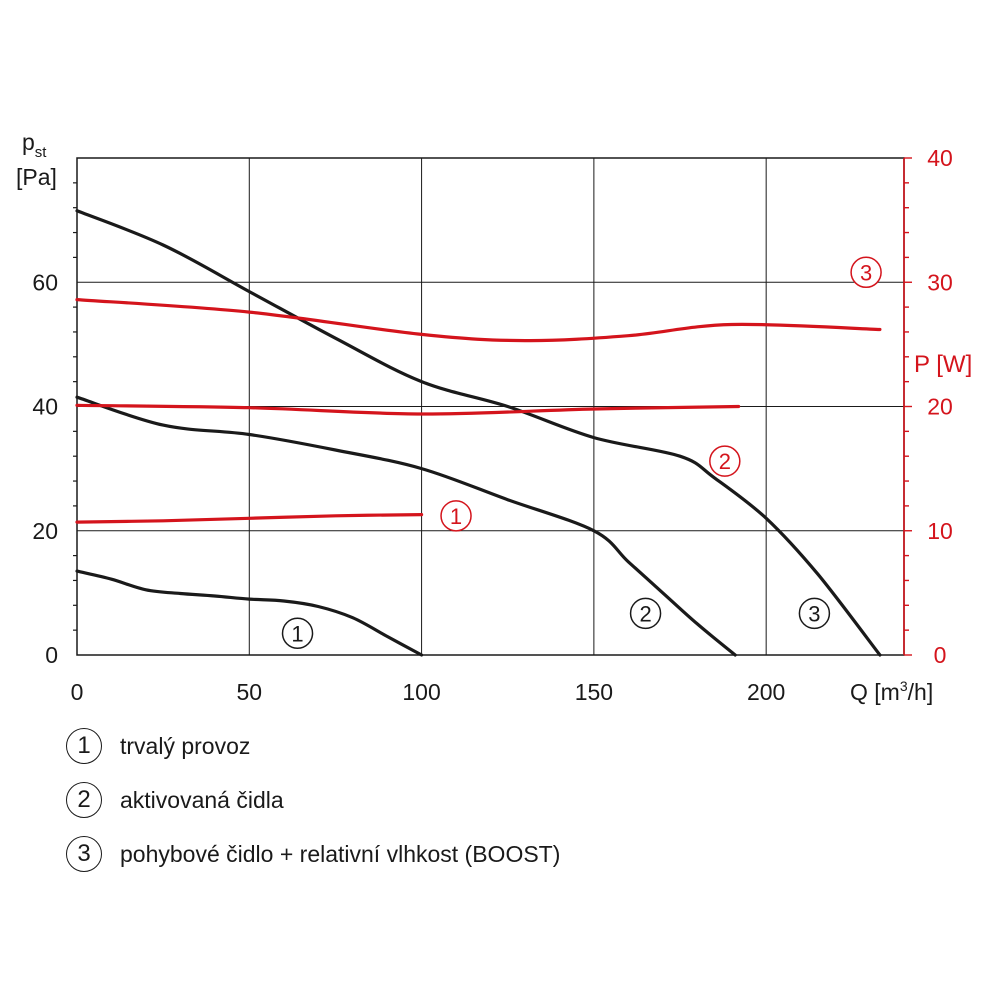  What do you see at coordinates (249, 692) in the screenshot?
I see `x-tick-label: 50` at bounding box center [249, 692].